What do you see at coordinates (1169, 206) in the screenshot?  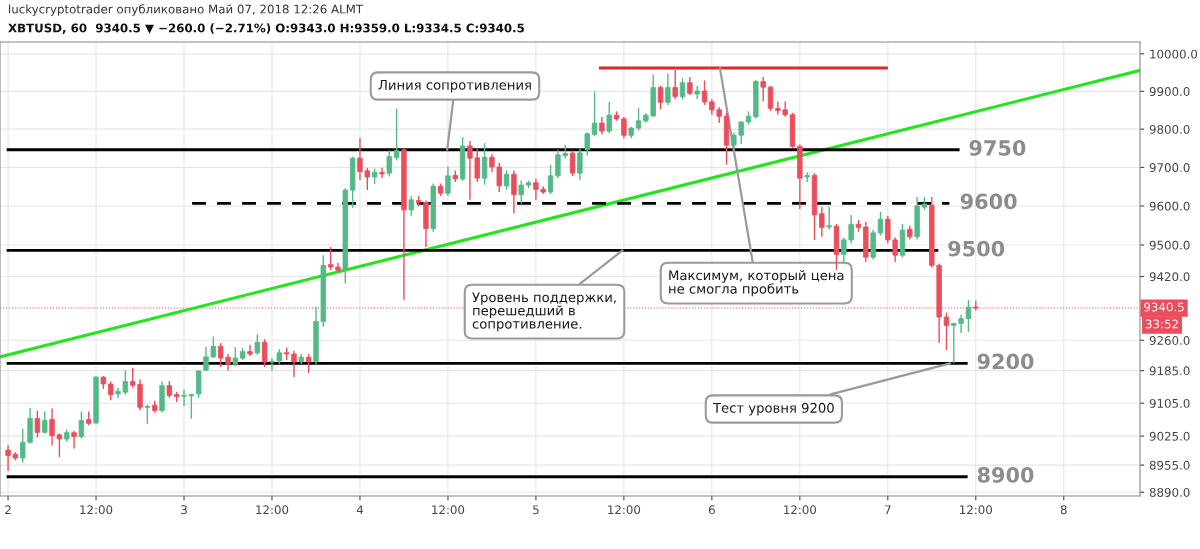 I see `y-tick-label: 9600.0` at bounding box center [1169, 206].